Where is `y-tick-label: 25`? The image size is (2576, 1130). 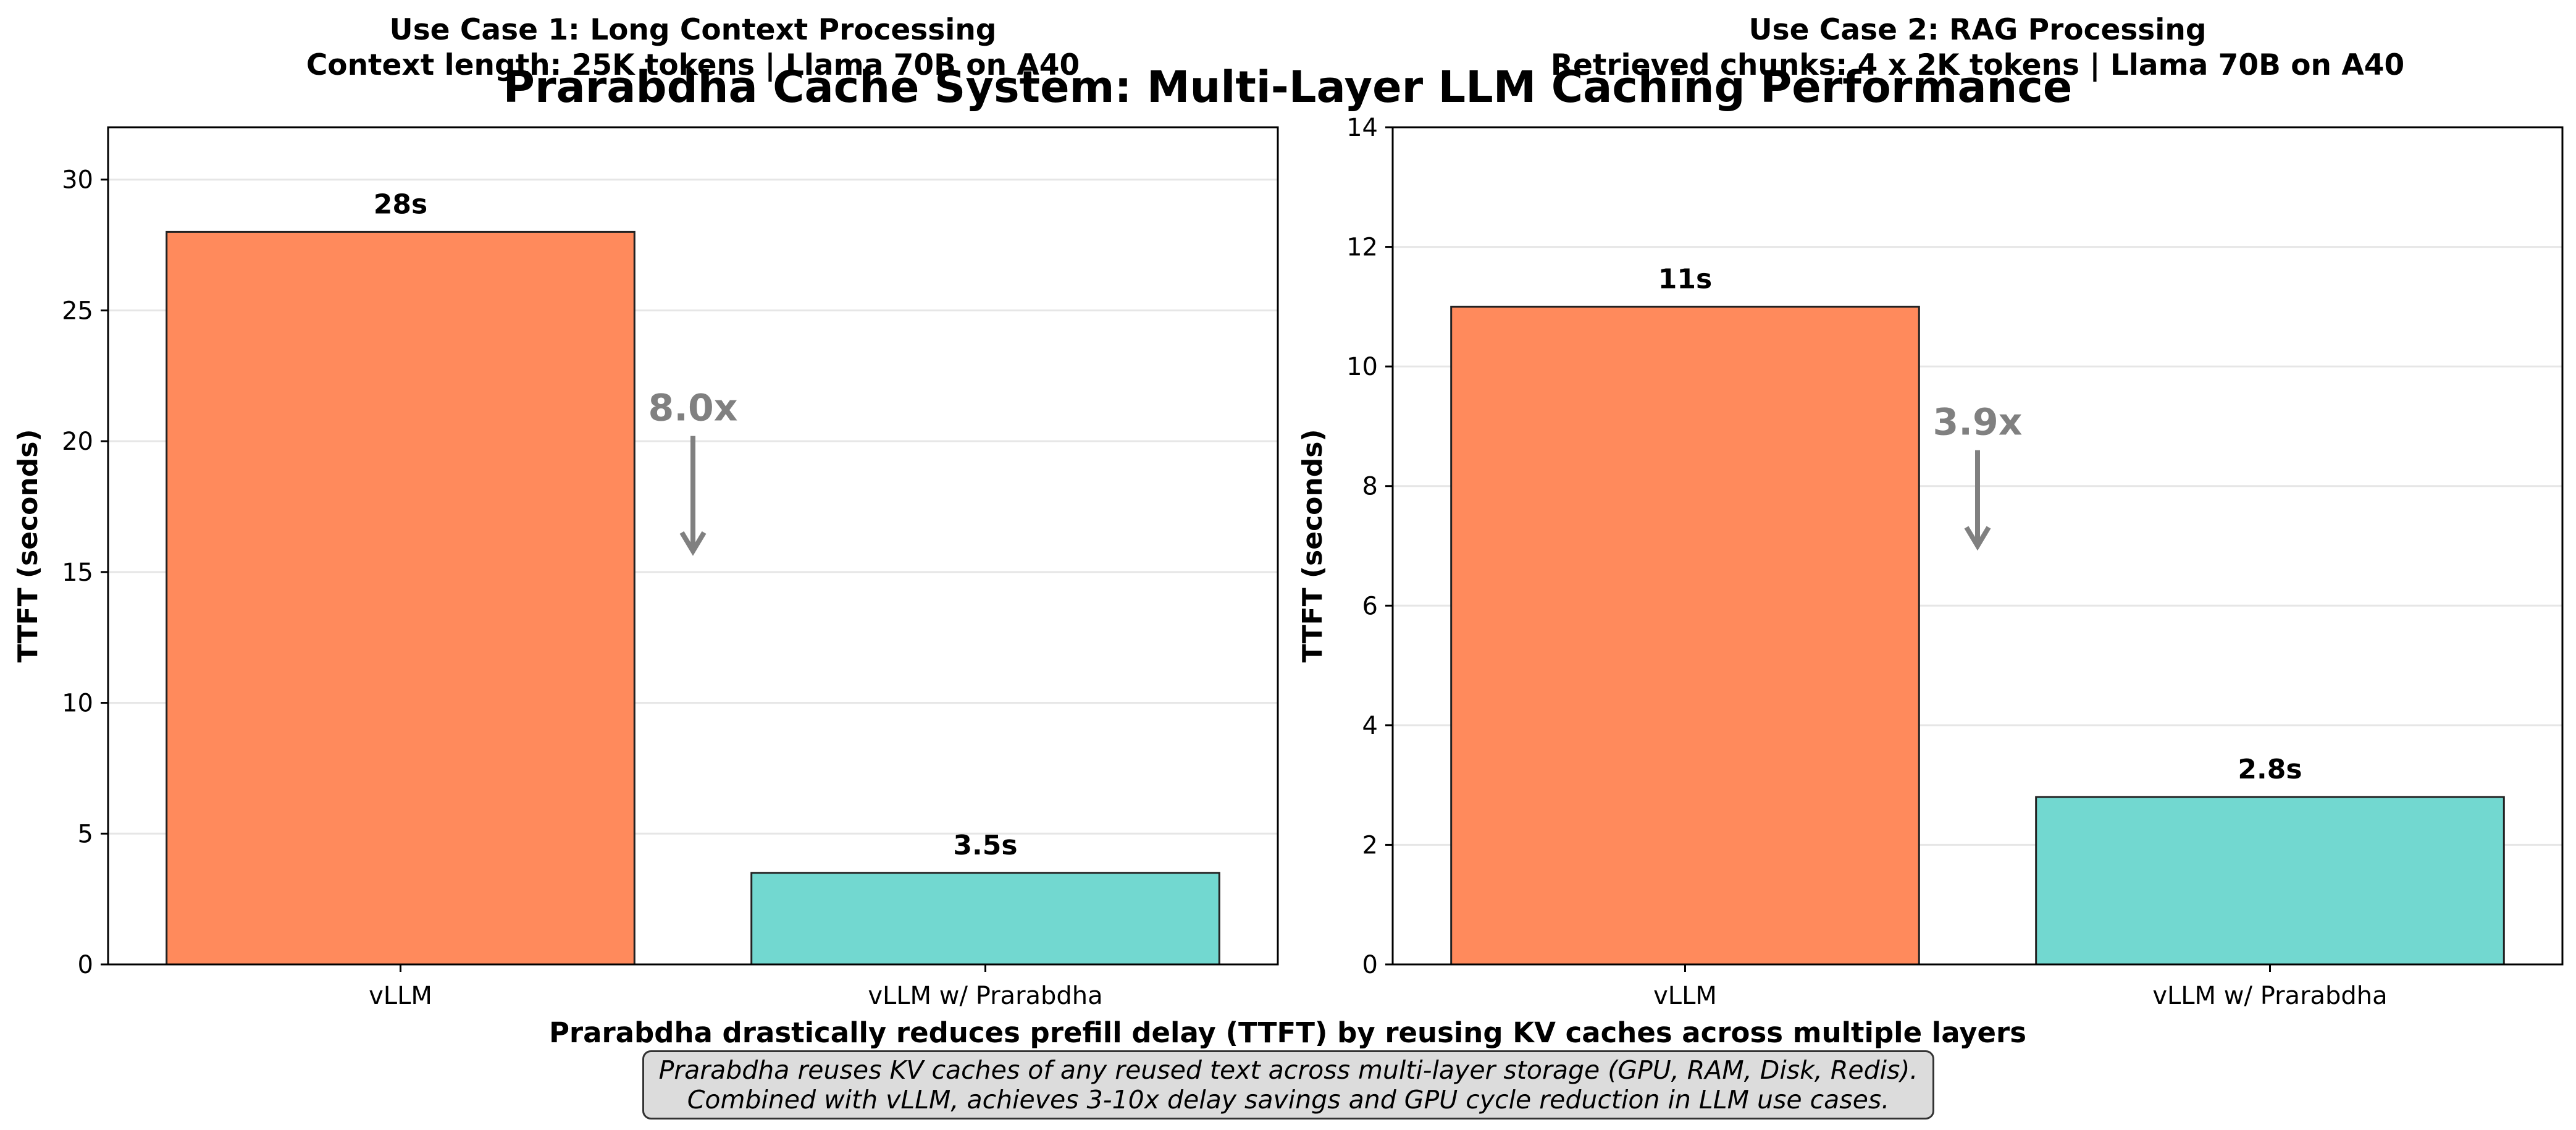
y-tick-label: 25 is located at coordinates (77, 311).